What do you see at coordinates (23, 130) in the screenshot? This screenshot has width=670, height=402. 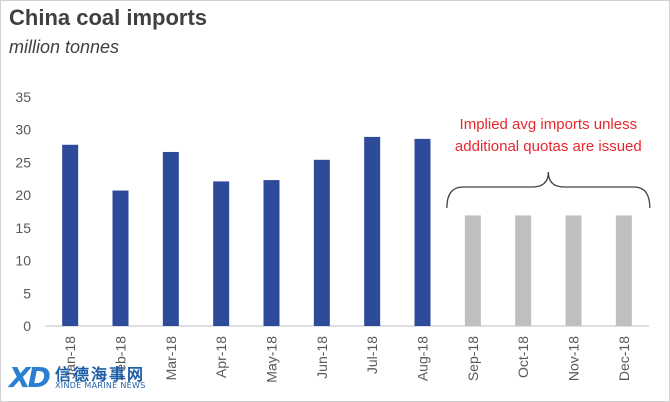 I see `y-tick-label: 30` at bounding box center [23, 130].